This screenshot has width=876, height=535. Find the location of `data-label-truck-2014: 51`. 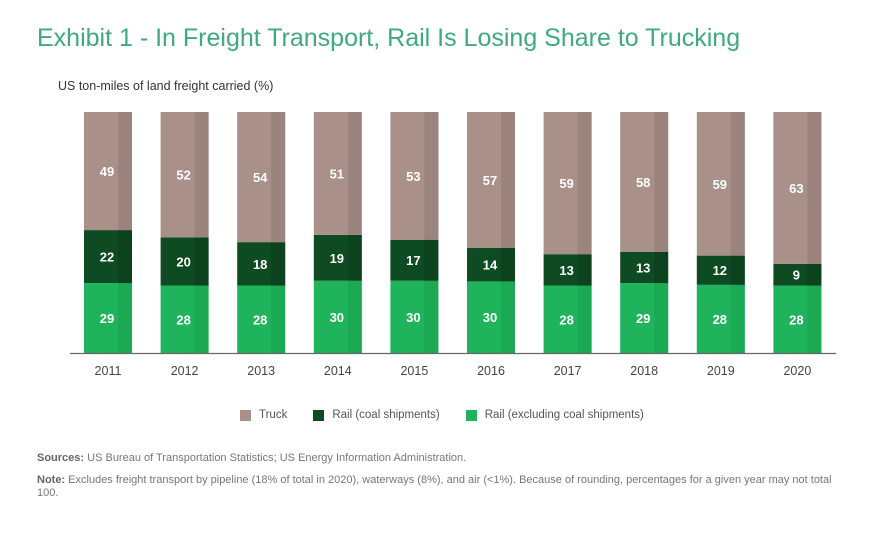

data-label-truck-2014: 51 is located at coordinates (337, 173).